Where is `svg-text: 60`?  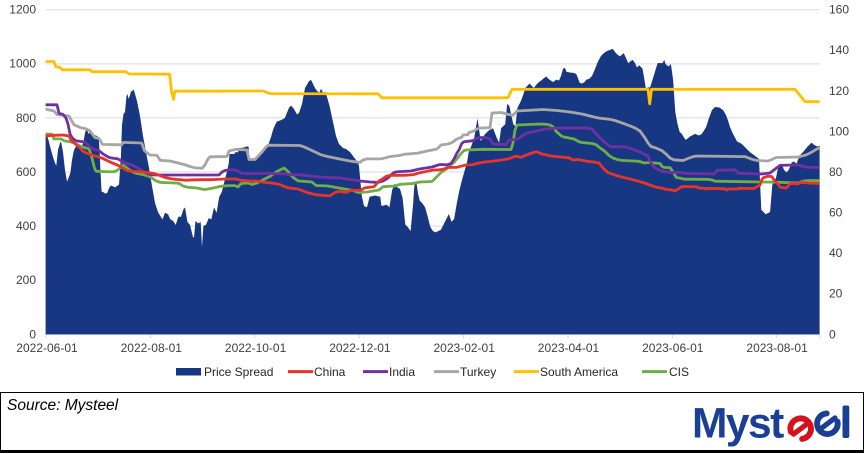
svg-text: 60 is located at coordinates (836, 213).